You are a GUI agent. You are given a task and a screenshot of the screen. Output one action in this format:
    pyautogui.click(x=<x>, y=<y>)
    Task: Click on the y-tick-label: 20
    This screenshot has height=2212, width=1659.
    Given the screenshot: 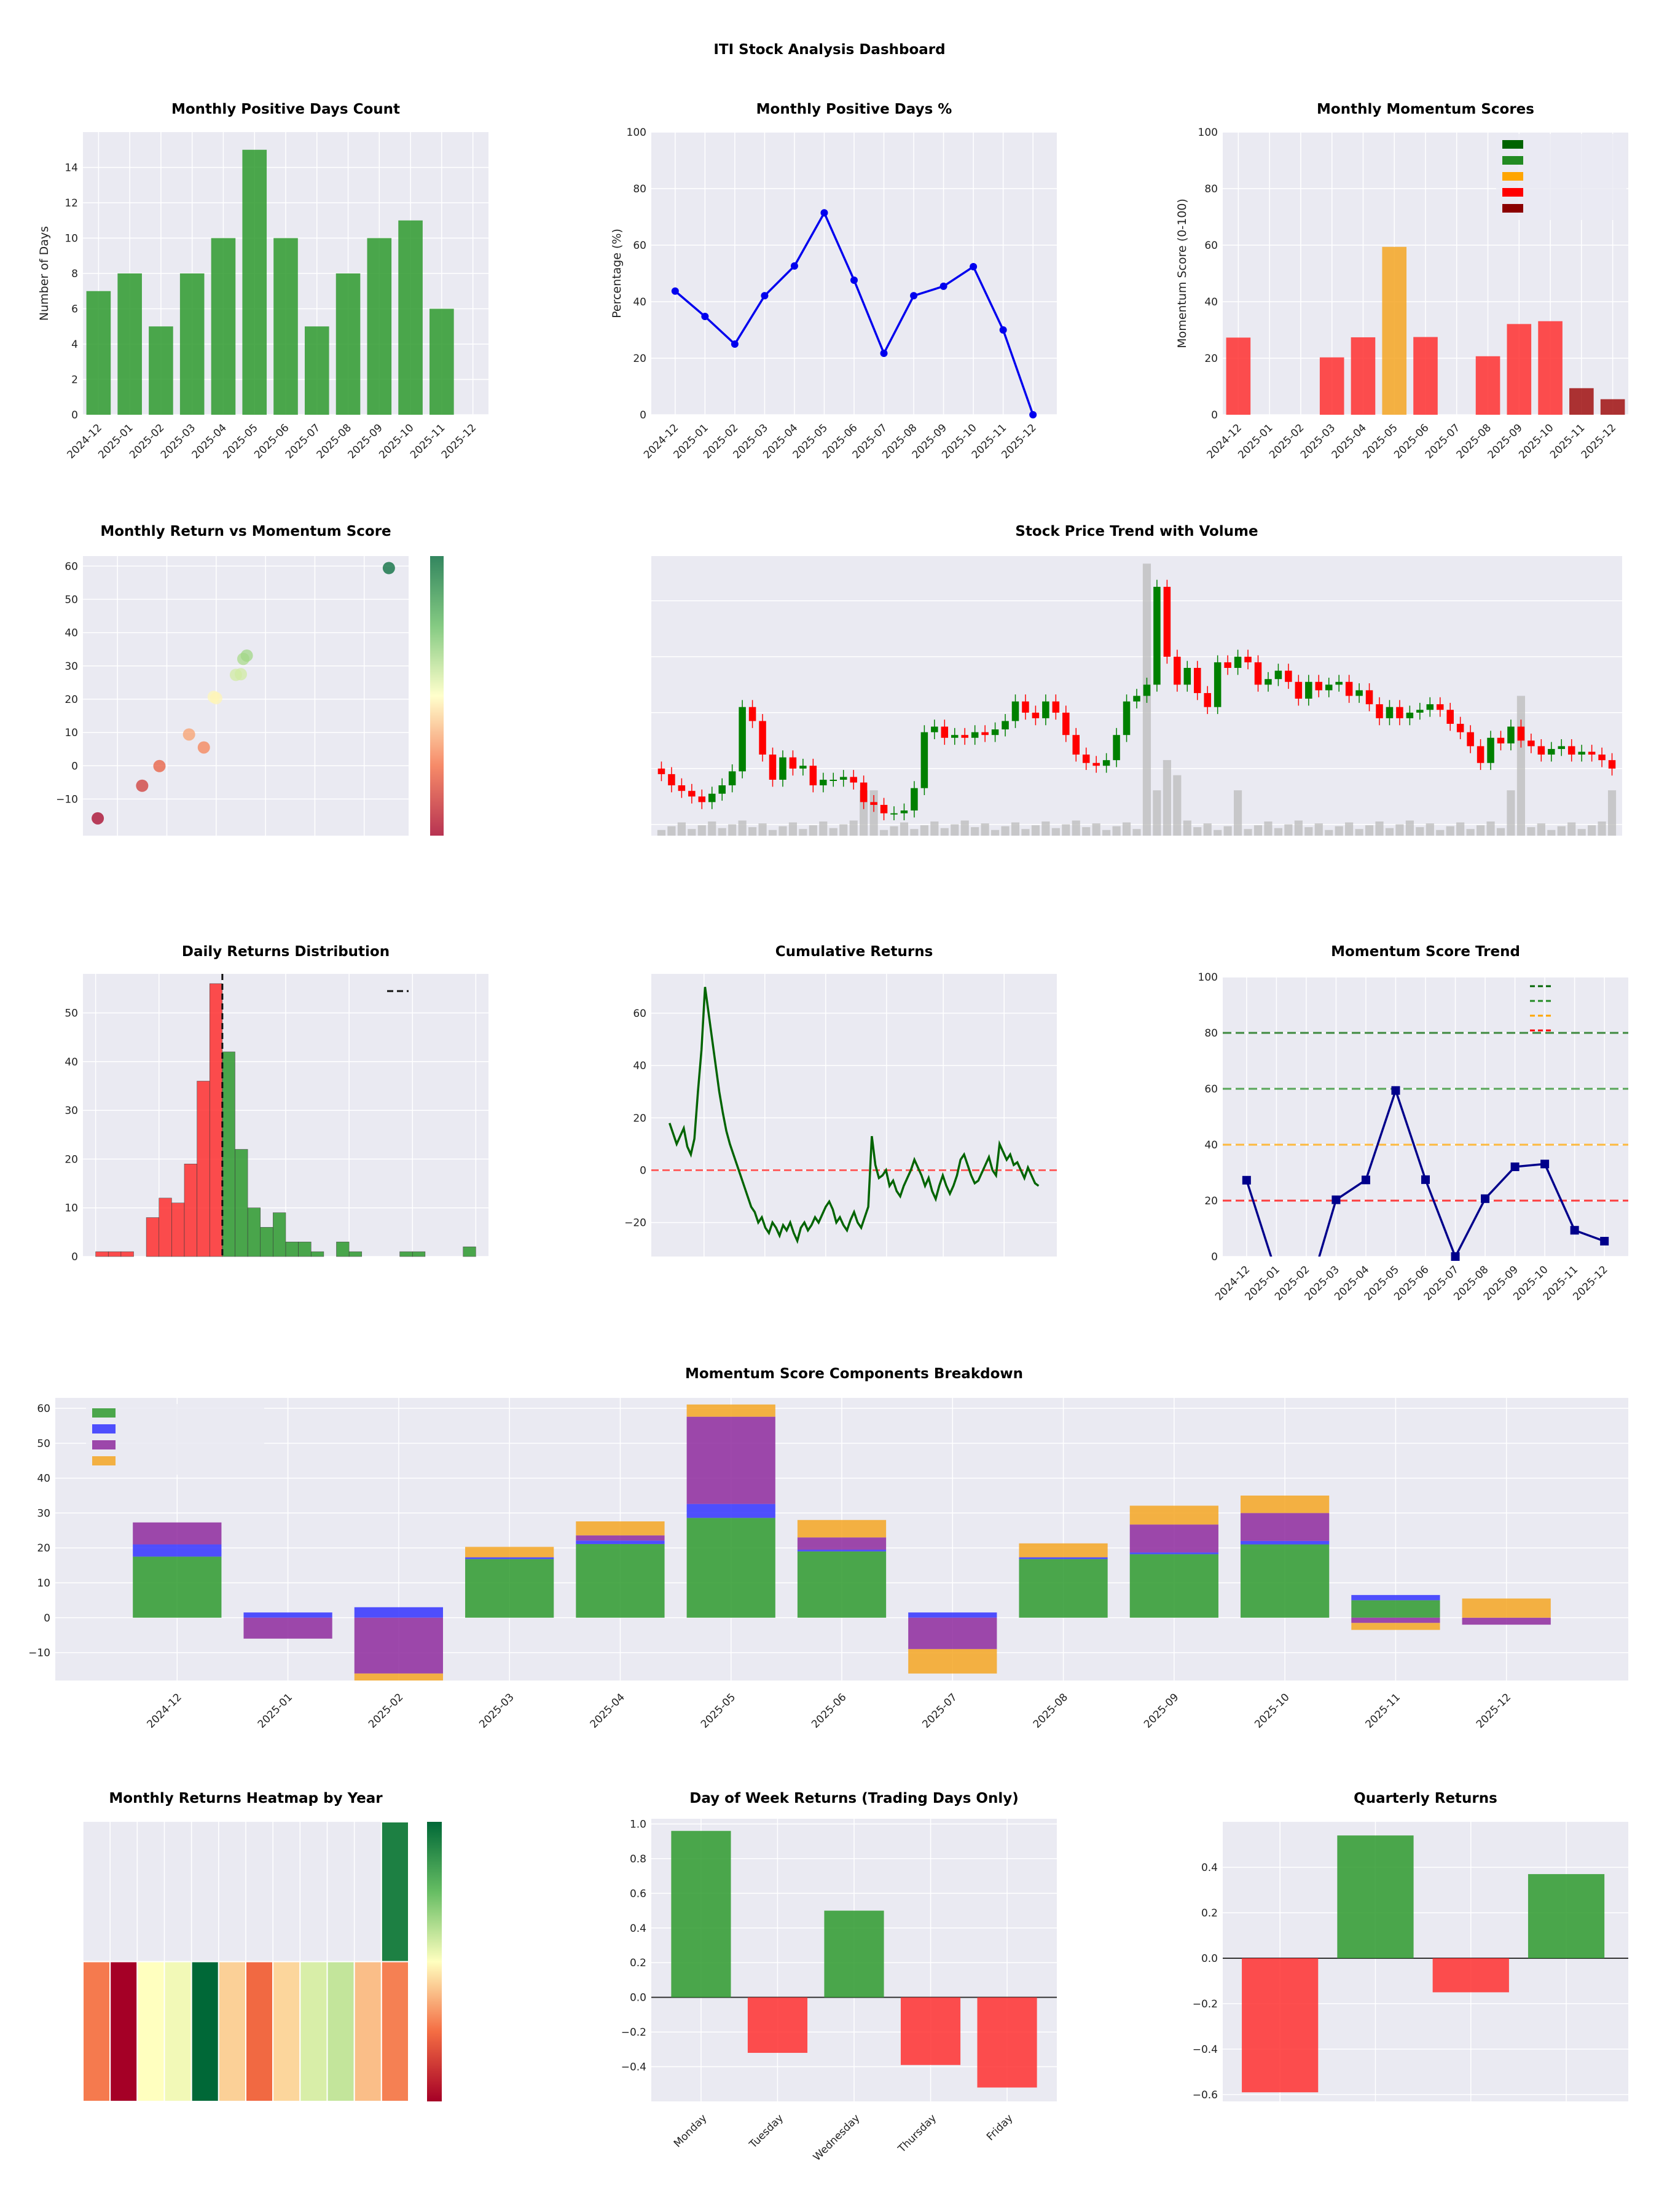 What is the action you would take?
    pyautogui.click(x=43, y=1548)
    